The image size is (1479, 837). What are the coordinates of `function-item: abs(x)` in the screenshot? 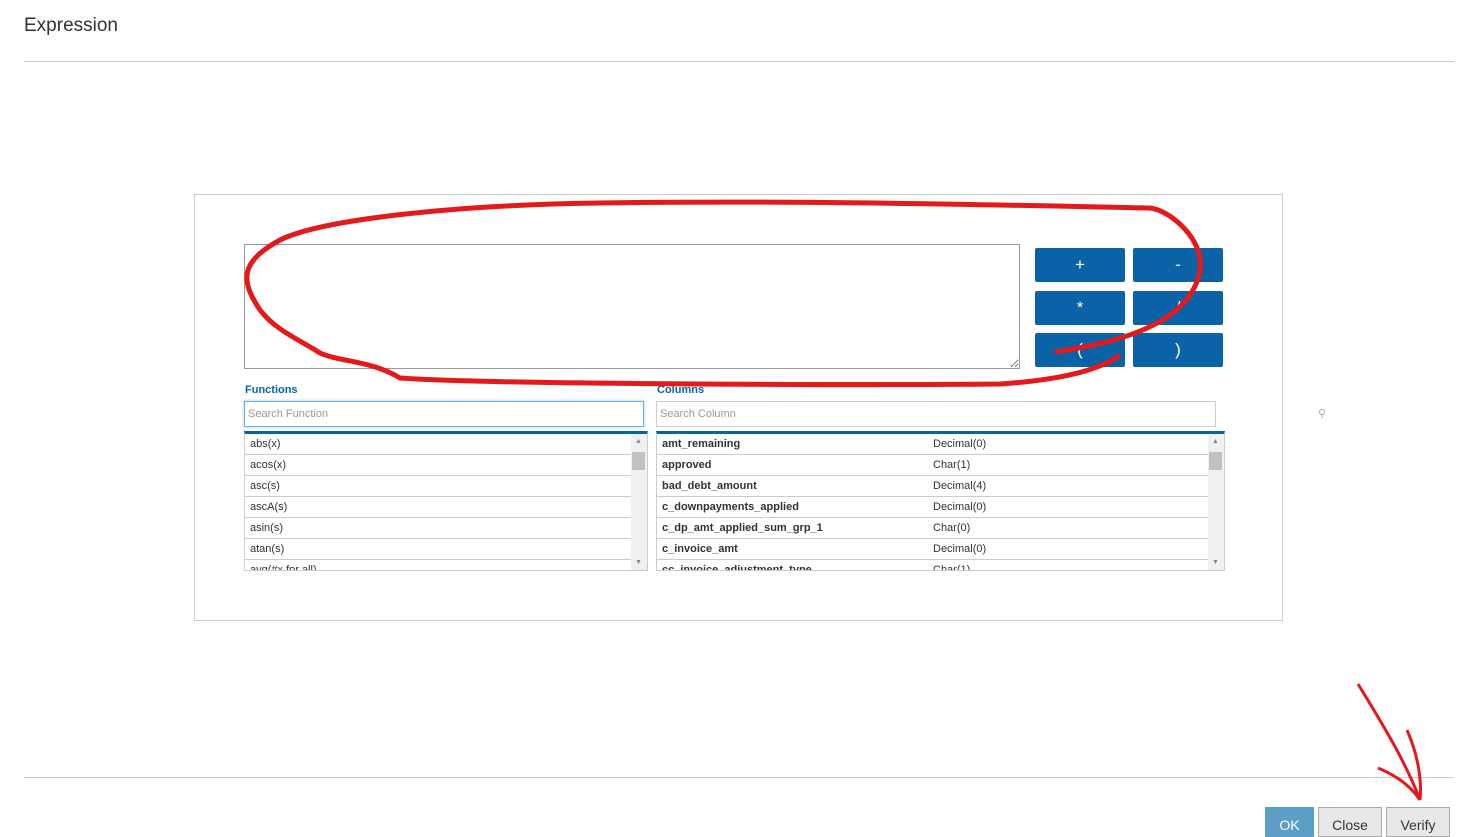 It's located at (438, 444).